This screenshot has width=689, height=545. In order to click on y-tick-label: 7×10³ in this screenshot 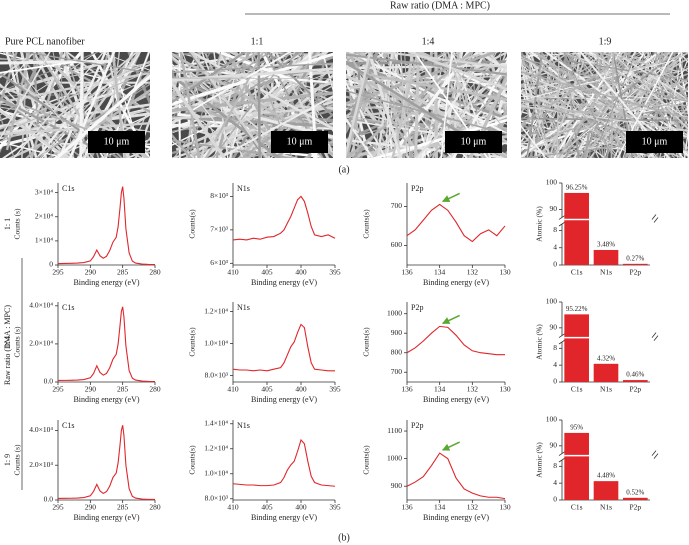, I will do `click(219, 229)`.